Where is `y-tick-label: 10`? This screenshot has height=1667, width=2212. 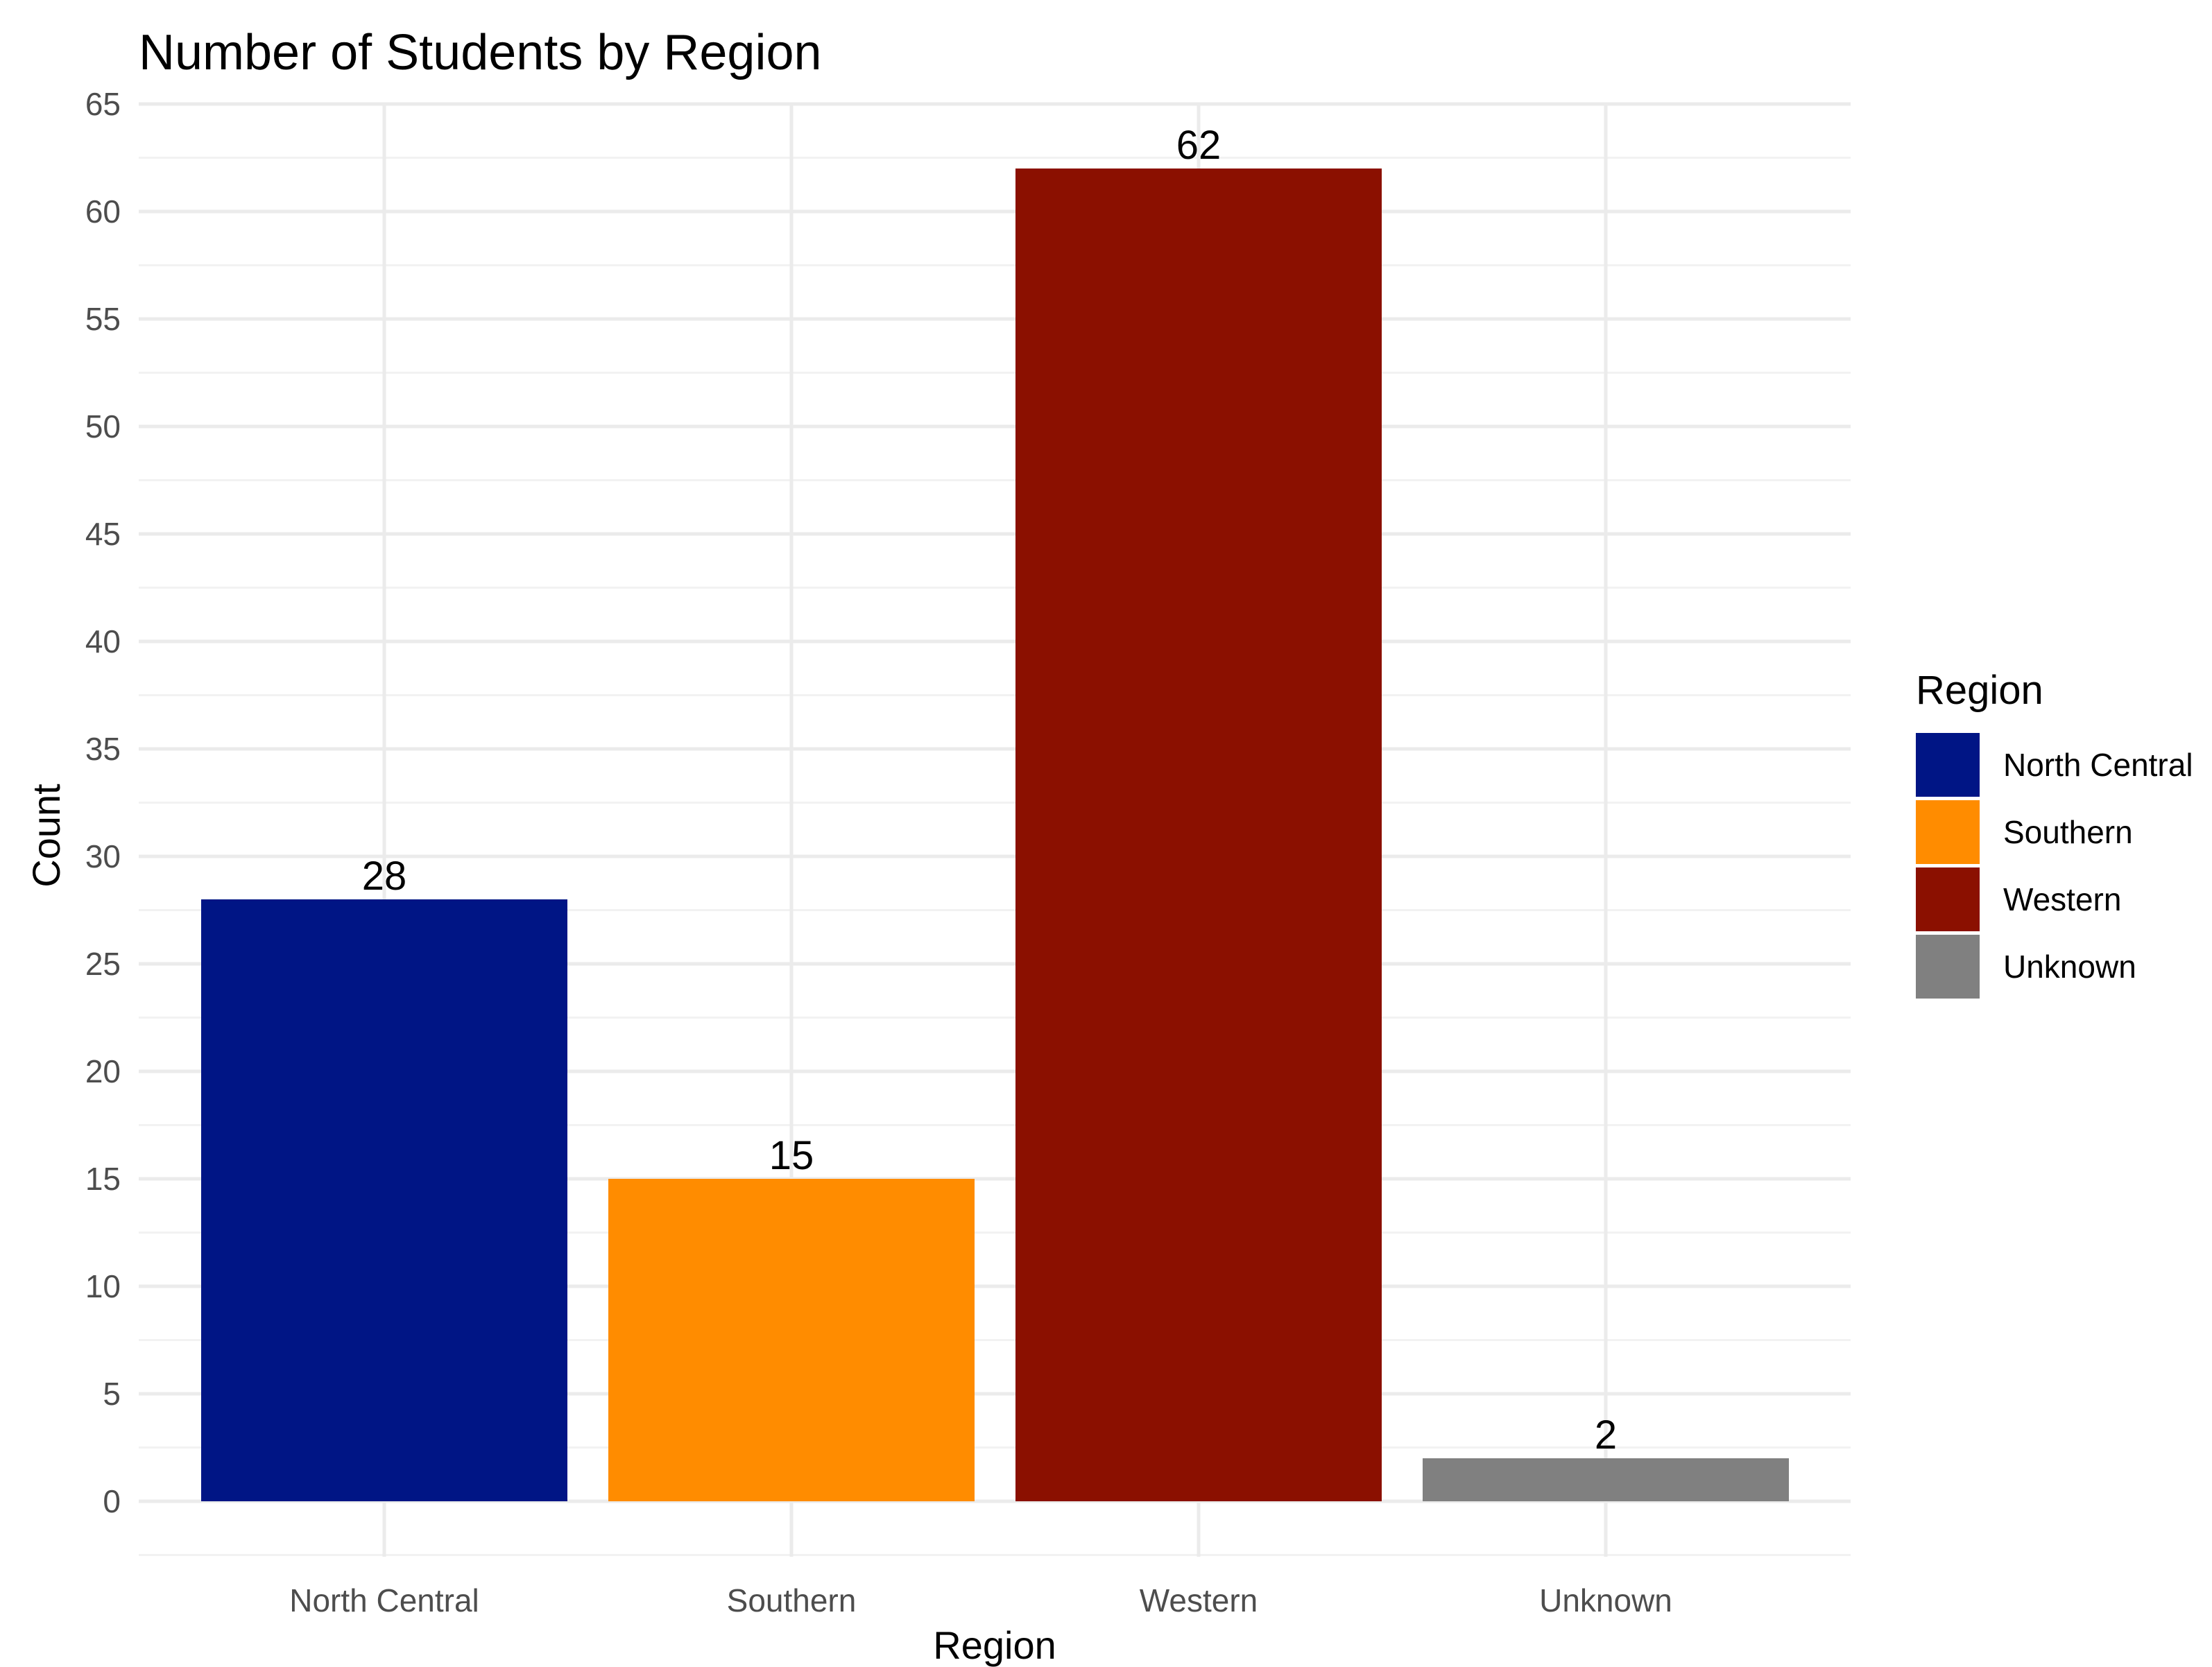 y-tick-label: 10 is located at coordinates (103, 1286).